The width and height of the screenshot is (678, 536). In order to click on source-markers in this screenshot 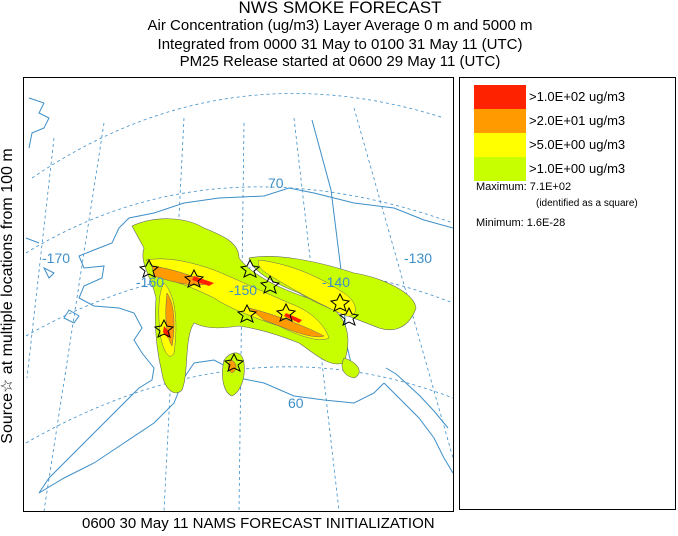, I will do `click(249, 315)`.